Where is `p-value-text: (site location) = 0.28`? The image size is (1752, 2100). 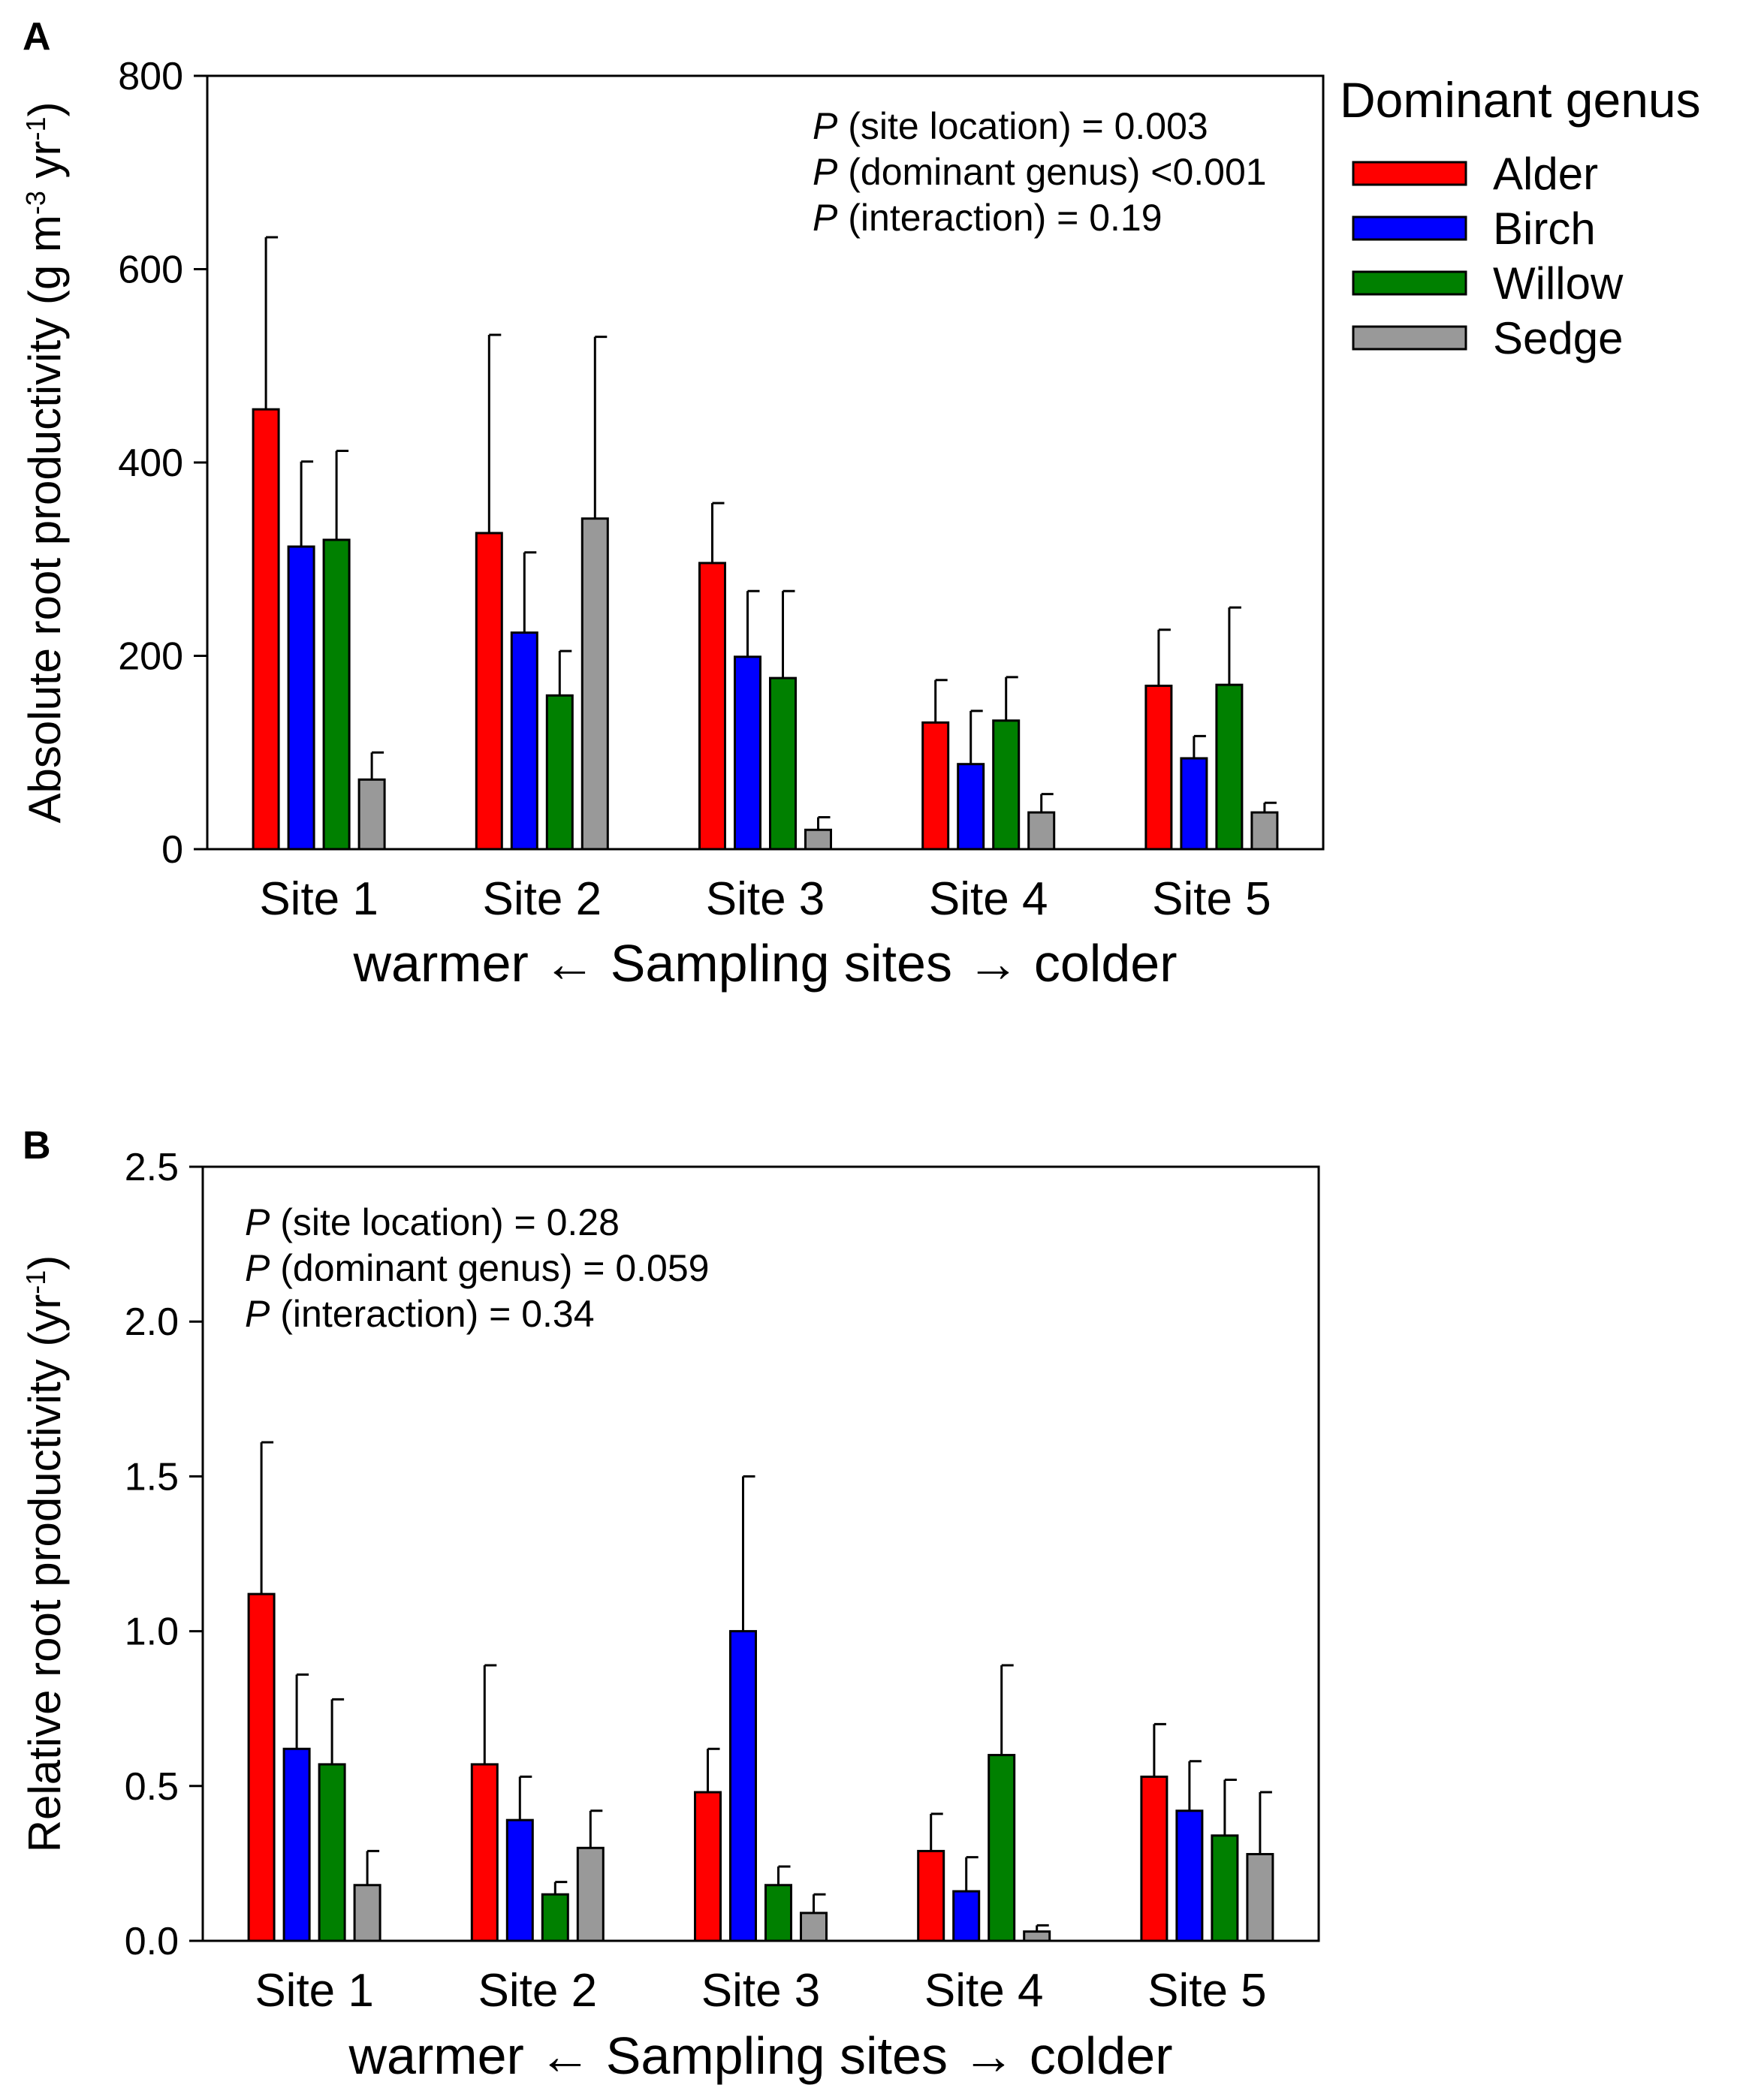
p-value-text: (site location) = 0.28 is located at coordinates (445, 1222).